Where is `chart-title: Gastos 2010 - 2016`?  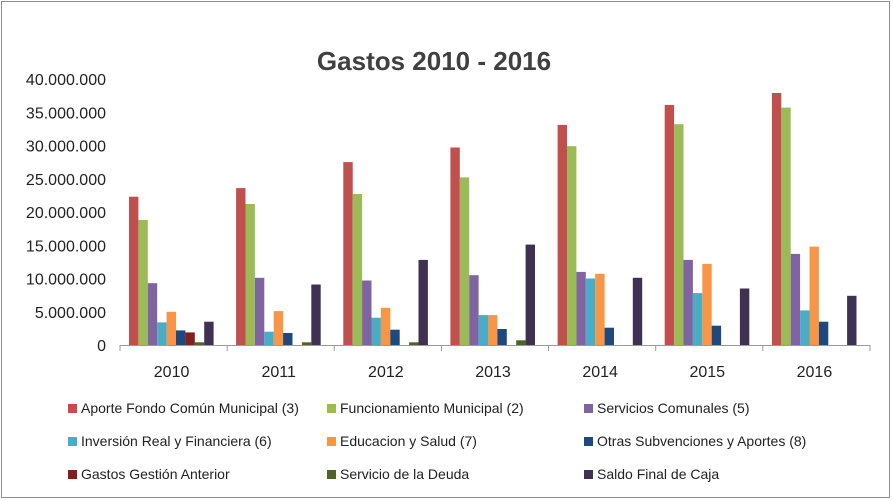
chart-title: Gastos 2010 - 2016 is located at coordinates (434, 61).